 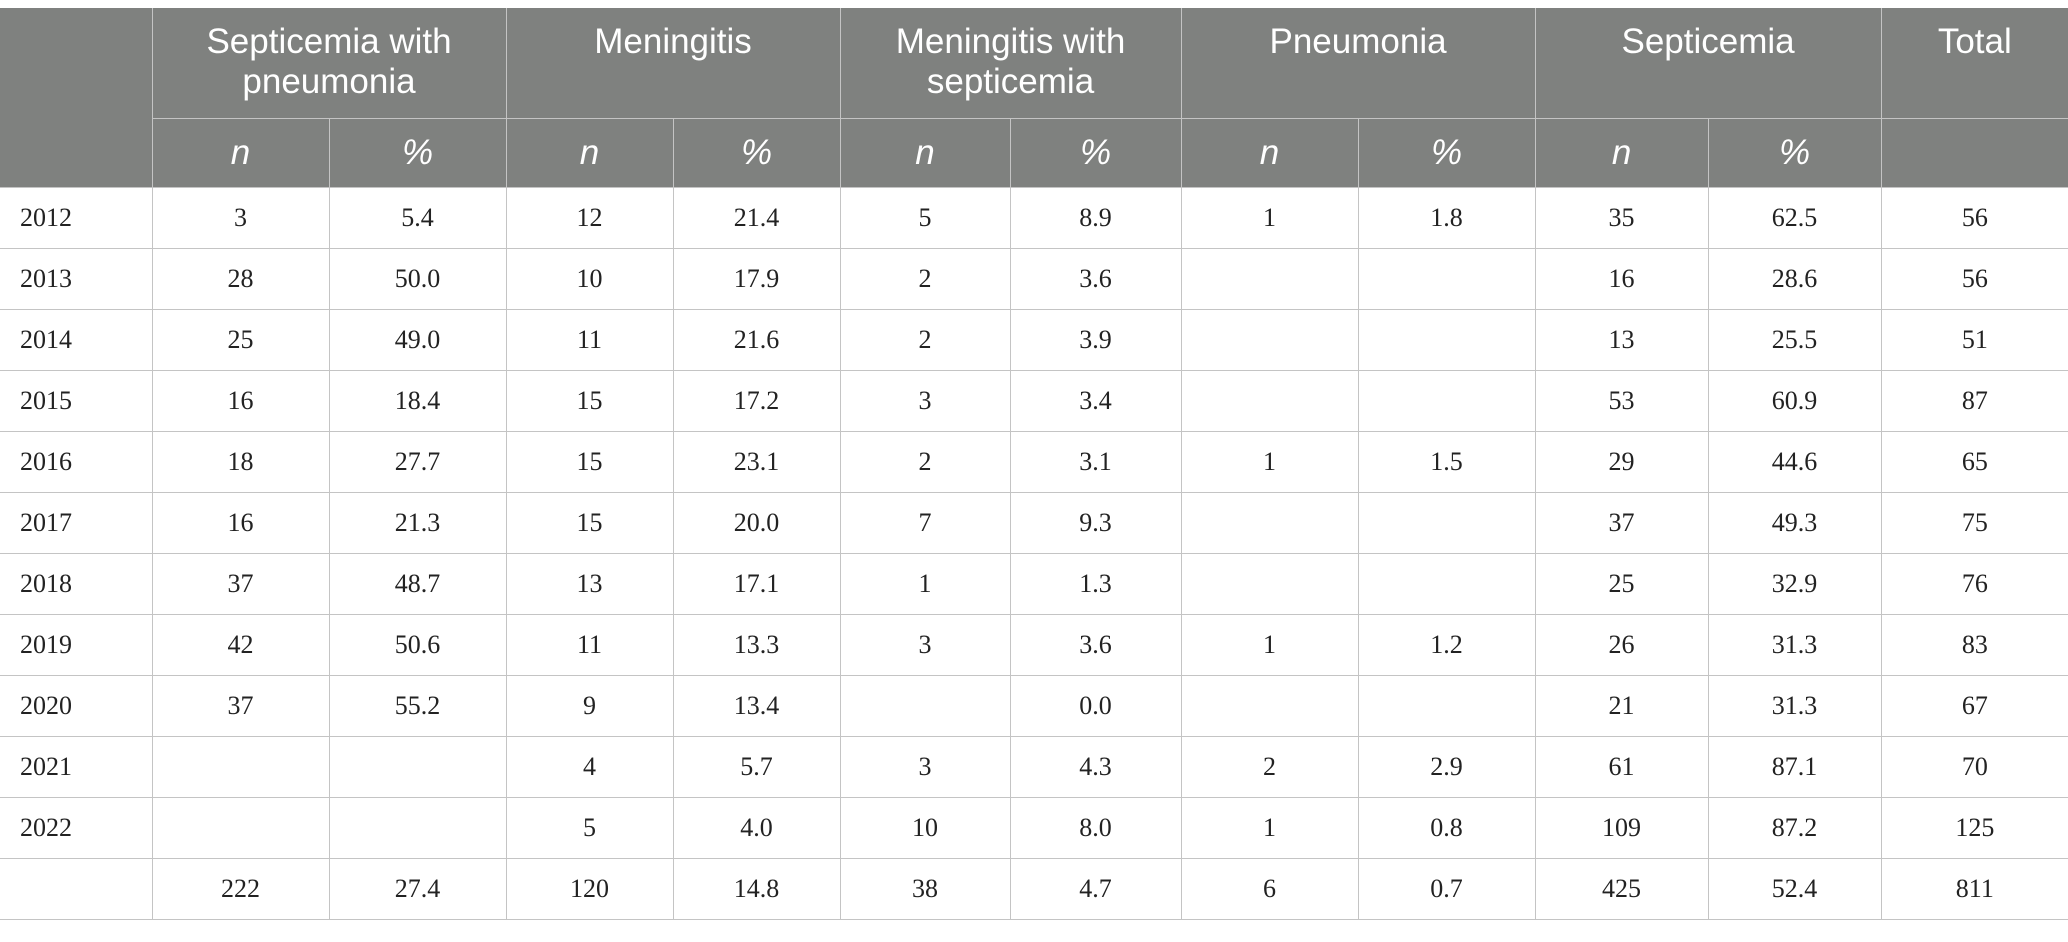 What do you see at coordinates (1269, 888) in the screenshot?
I see `table-cell: 6` at bounding box center [1269, 888].